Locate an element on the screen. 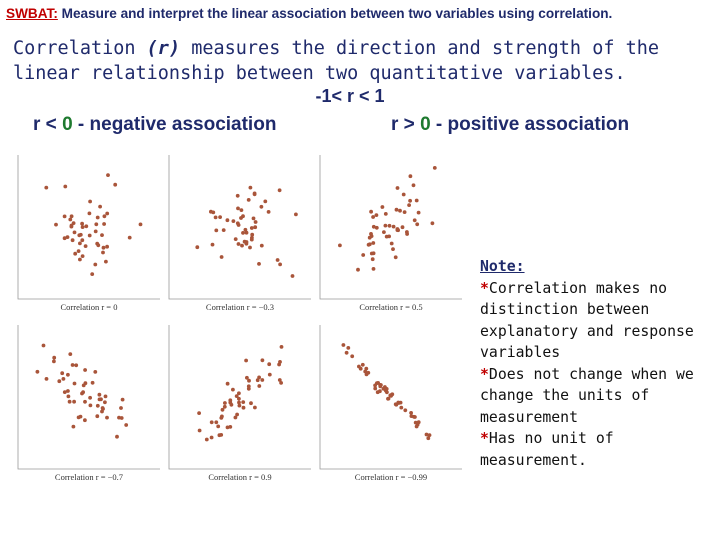 This screenshot has height=540, width=720. scatterplot-caption: Correlation r = 0 is located at coordinates (89, 307).